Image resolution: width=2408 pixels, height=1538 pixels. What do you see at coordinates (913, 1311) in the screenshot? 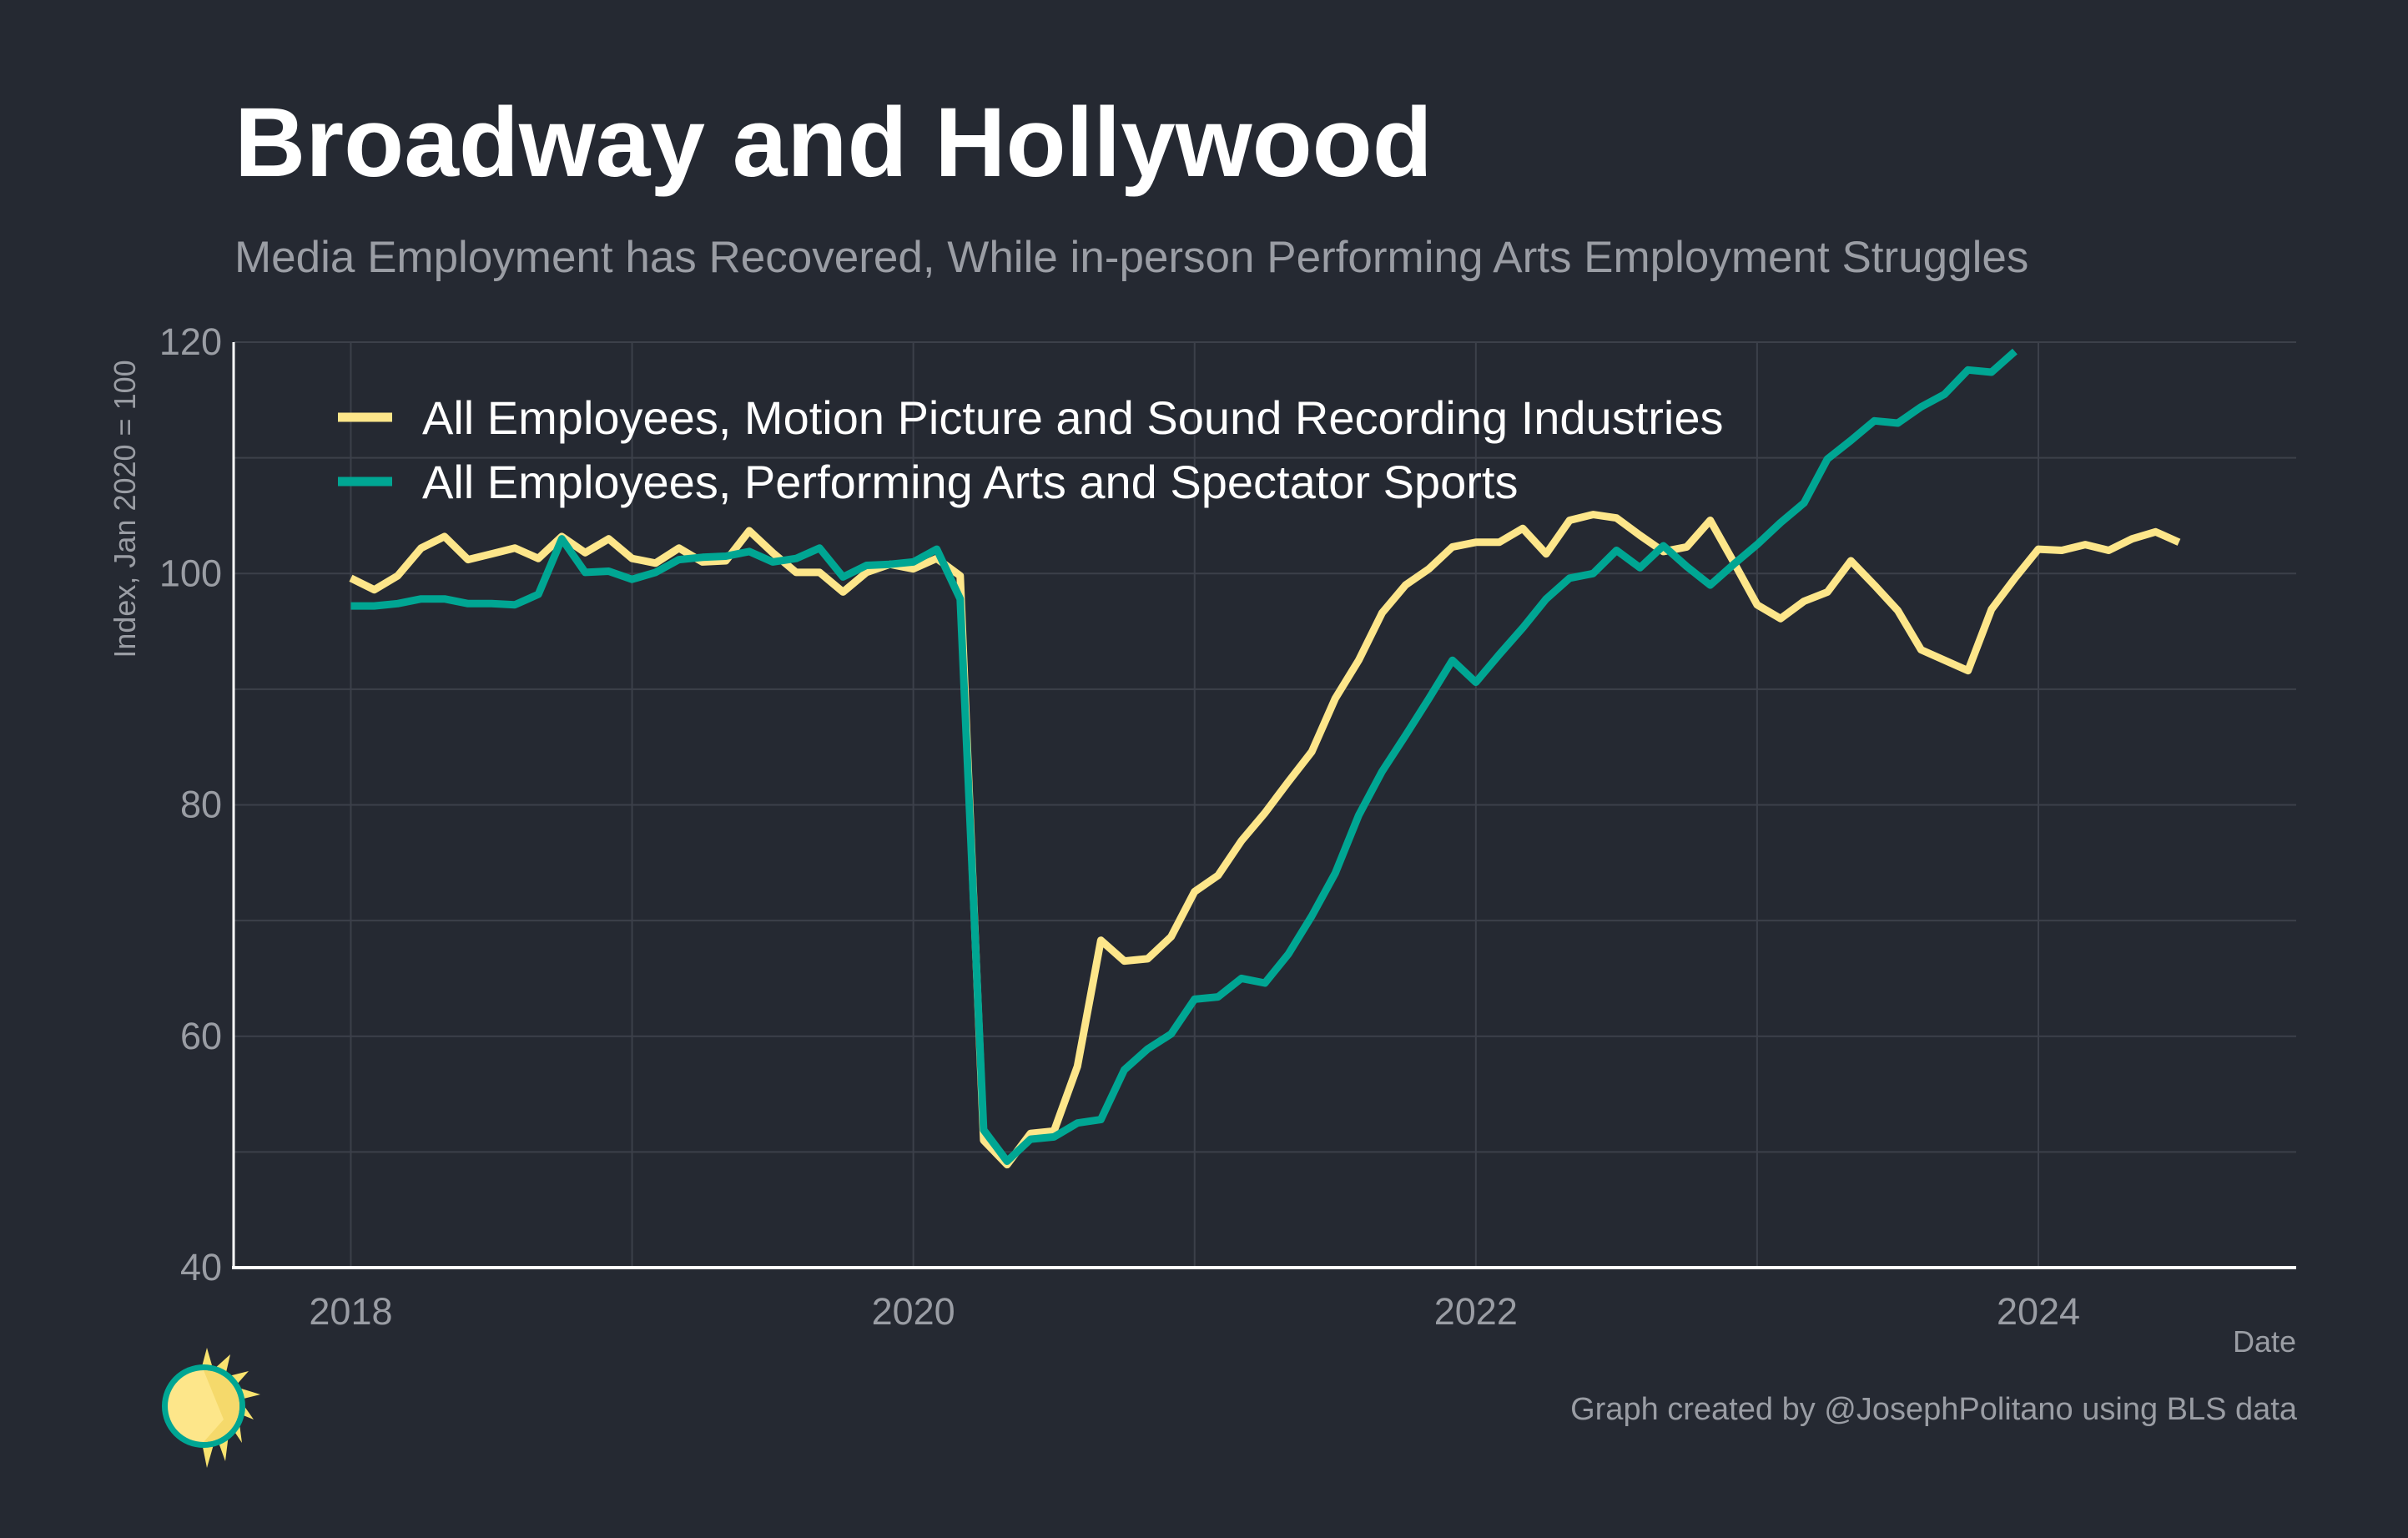
I see `x-tick-label: 2020` at bounding box center [913, 1311].